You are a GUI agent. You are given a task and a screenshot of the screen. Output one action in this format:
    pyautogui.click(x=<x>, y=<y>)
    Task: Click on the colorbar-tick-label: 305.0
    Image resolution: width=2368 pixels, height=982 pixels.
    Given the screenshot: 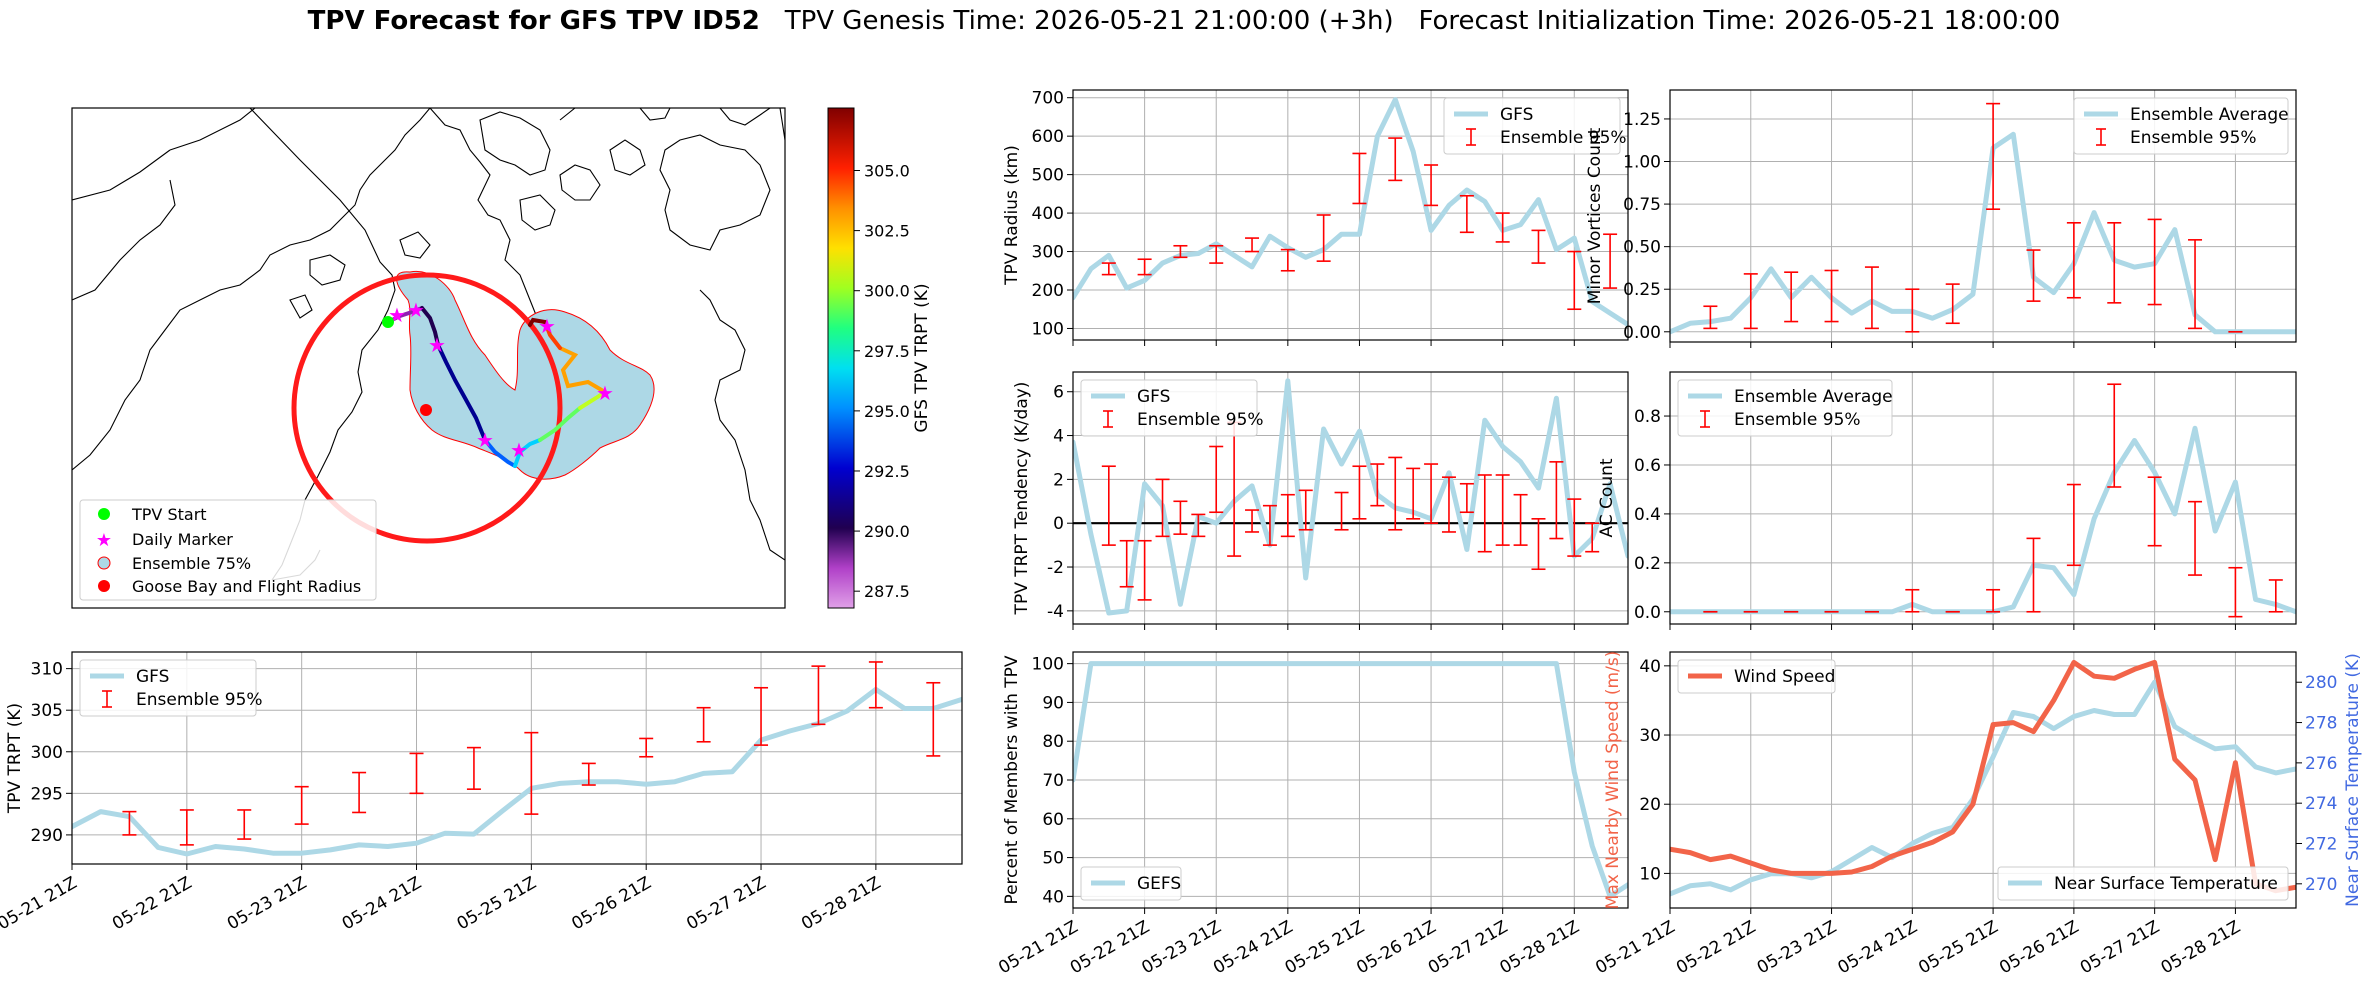 What is the action you would take?
    pyautogui.click(x=887, y=171)
    